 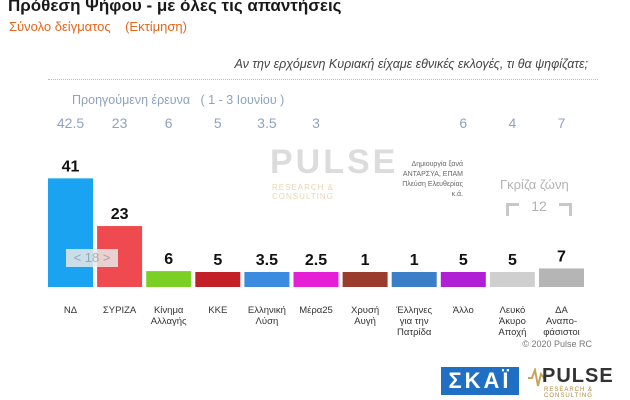 I want to click on bracket-right, so click(x=565, y=209).